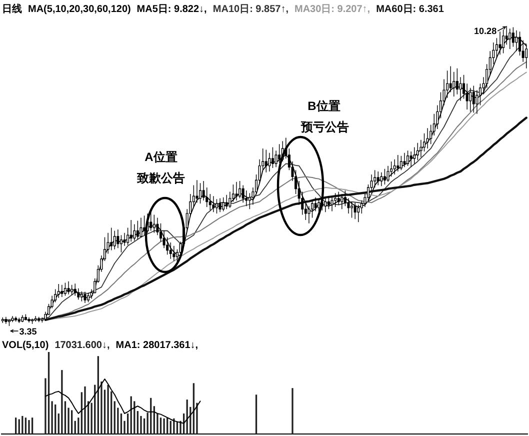 Image resolution: width=529 pixels, height=436 pixels. What do you see at coordinates (28, 331) in the screenshot?
I see `text: 3.35` at bounding box center [28, 331].